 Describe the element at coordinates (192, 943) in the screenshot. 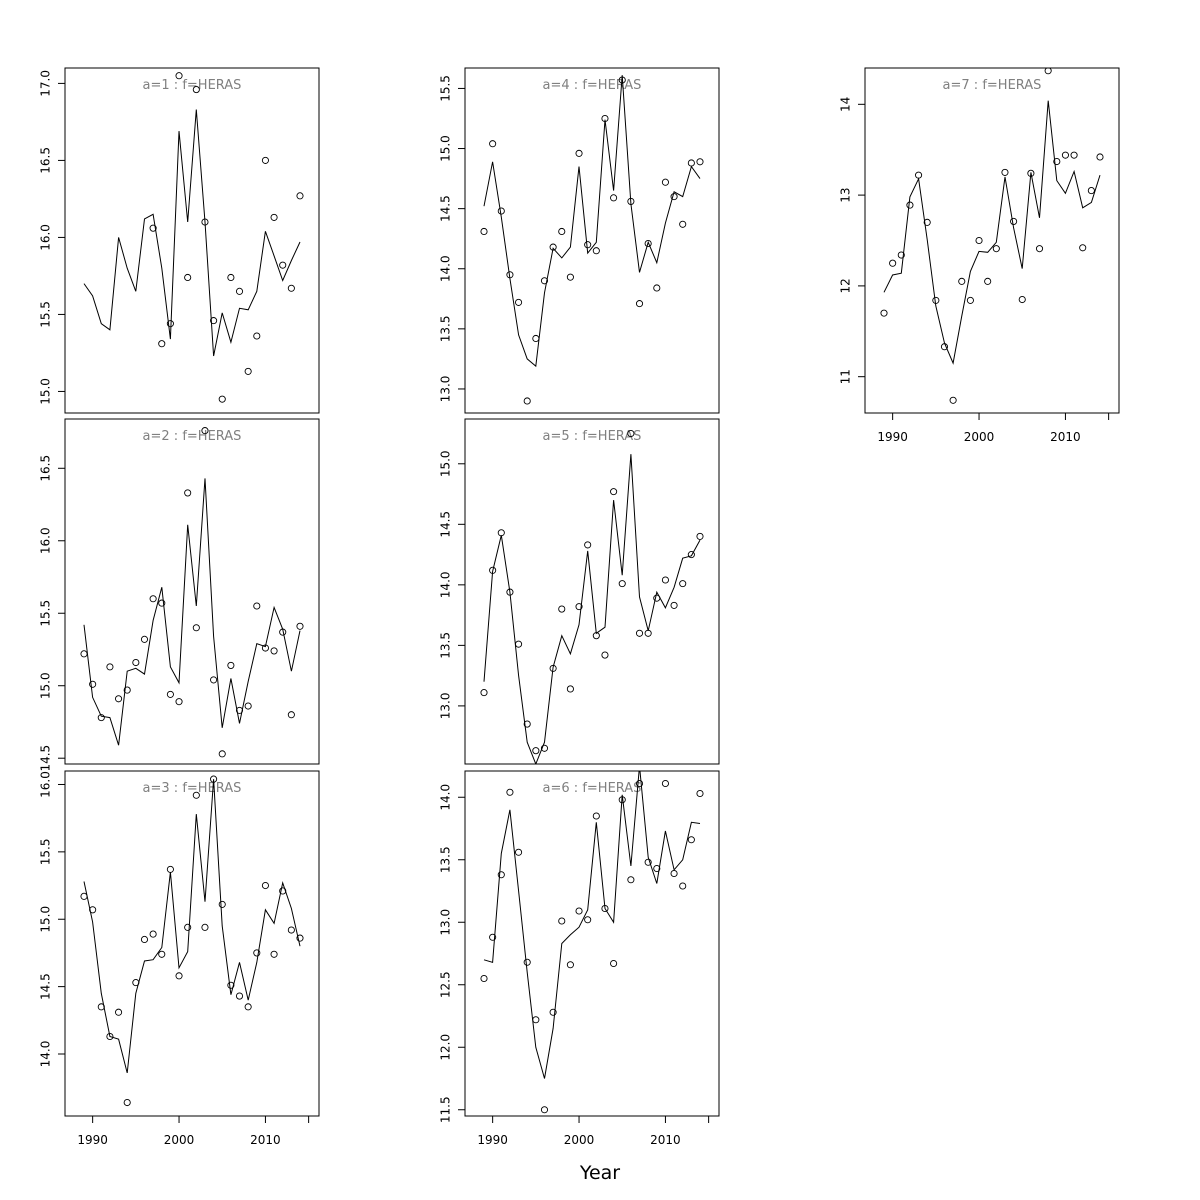

I see `panel-frame-a3` at that location.